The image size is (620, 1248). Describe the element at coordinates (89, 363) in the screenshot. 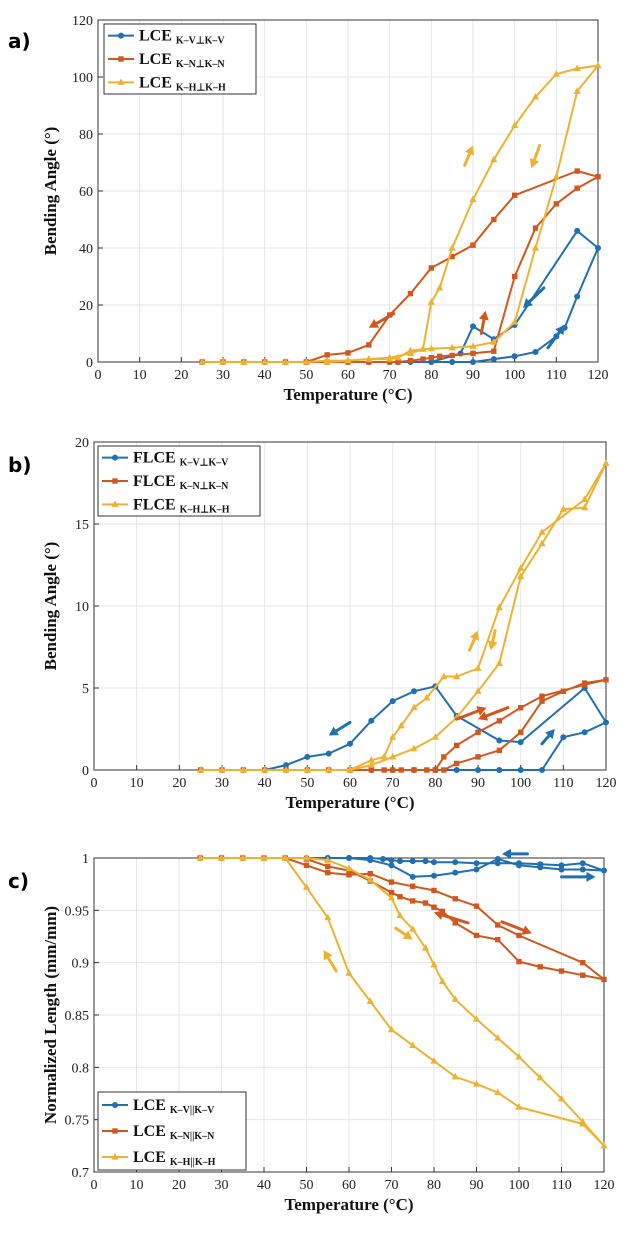

I see `y-tick-label: 0` at that location.